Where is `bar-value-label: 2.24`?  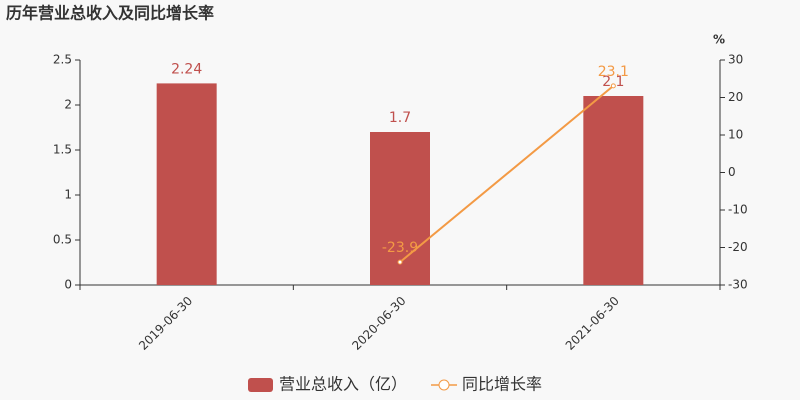 bar-value-label: 2.24 is located at coordinates (186, 69).